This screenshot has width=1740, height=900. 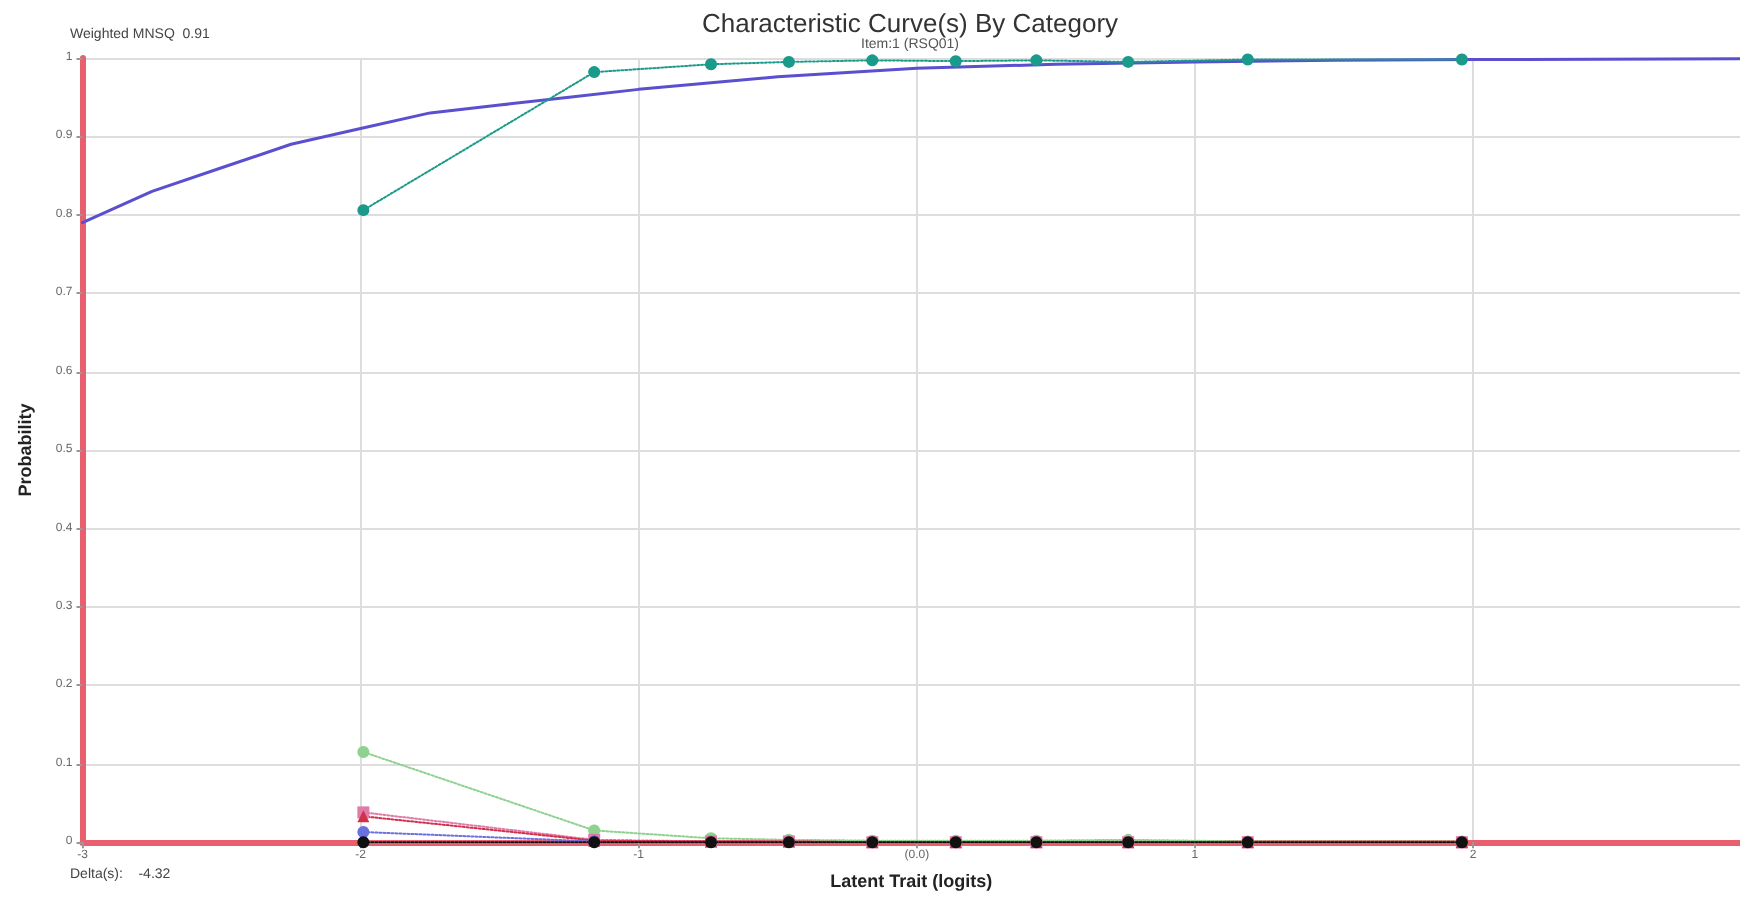 I want to click on x-axis-title: Latent Trait (logits), so click(x=911, y=881).